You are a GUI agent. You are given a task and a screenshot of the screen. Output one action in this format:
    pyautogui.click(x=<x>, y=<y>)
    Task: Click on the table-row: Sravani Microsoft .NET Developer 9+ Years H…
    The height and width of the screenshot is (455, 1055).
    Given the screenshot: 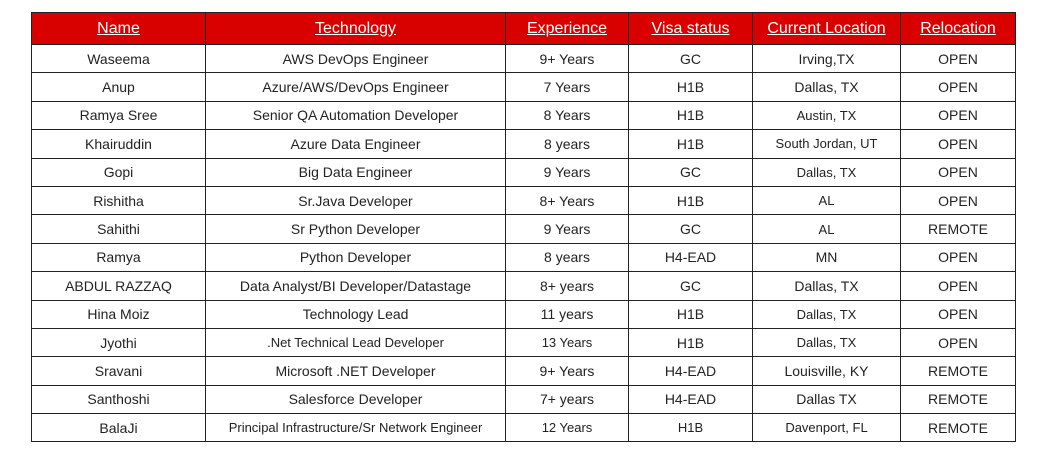 What is the action you would take?
    pyautogui.click(x=523, y=371)
    